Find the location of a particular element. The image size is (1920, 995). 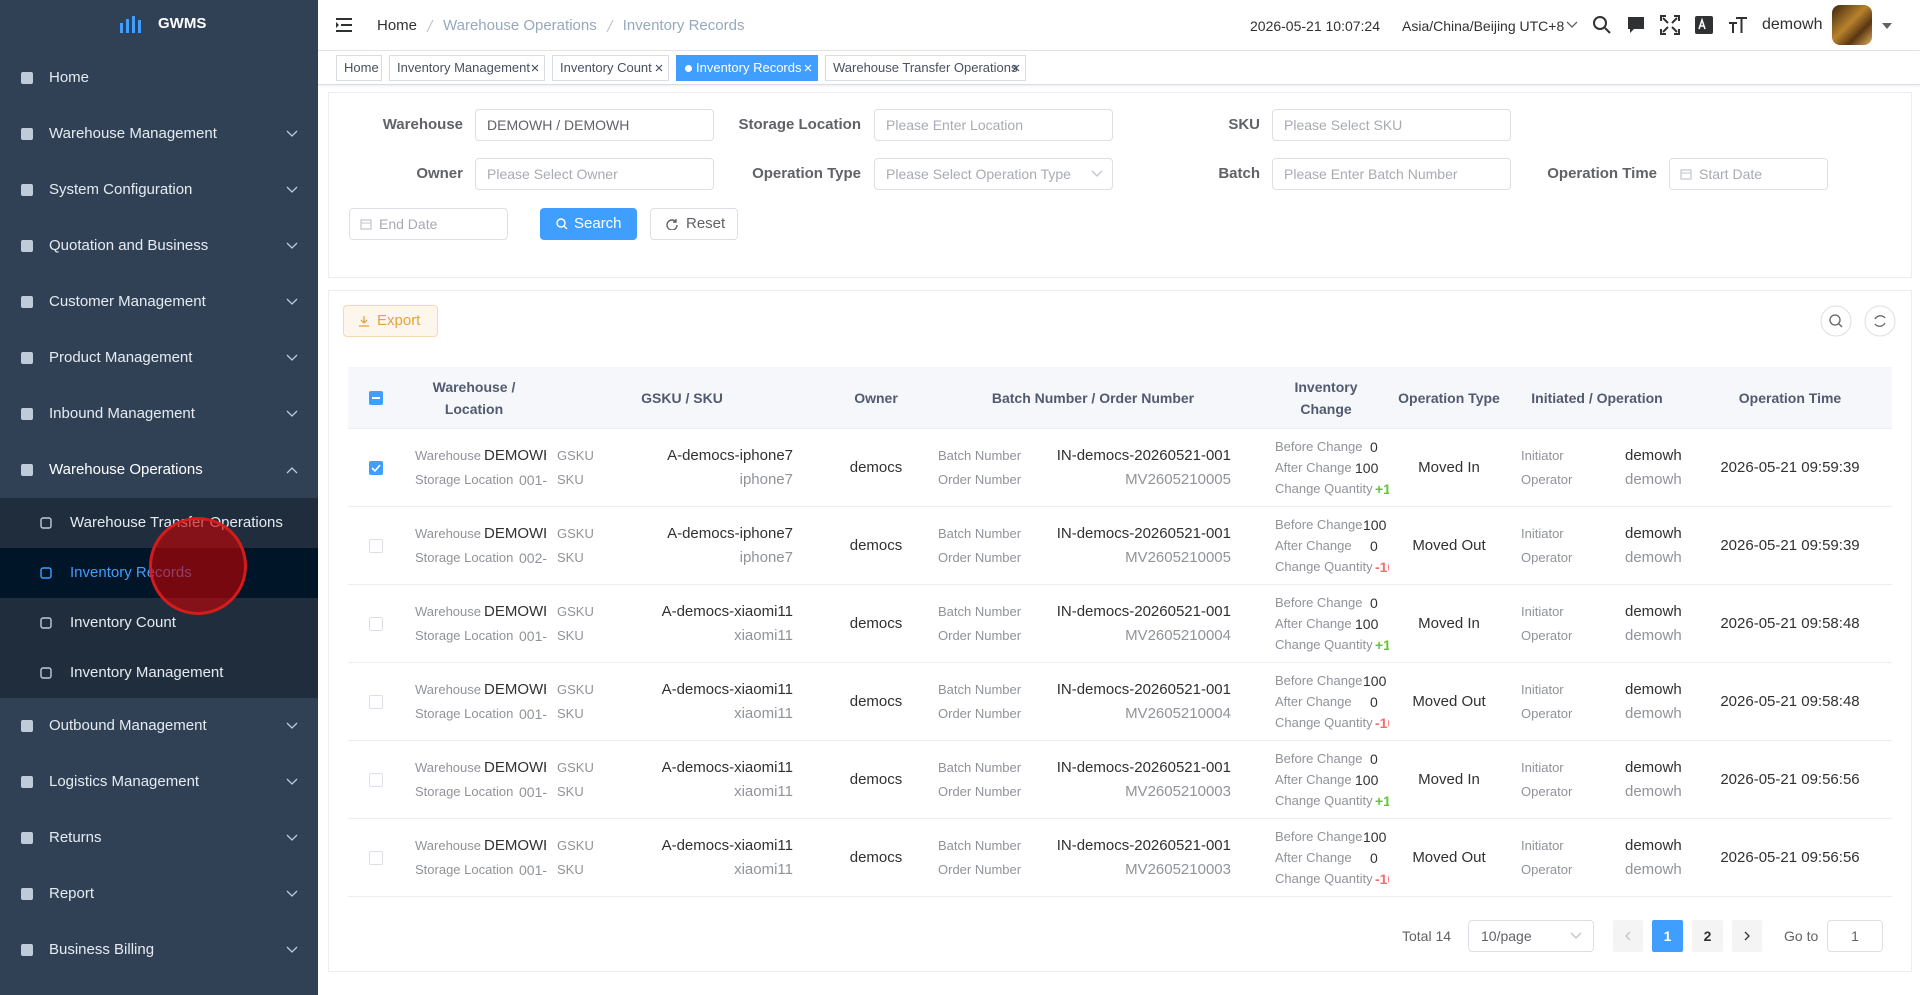

menu-label: Warehouse Operations is located at coordinates (126, 469).